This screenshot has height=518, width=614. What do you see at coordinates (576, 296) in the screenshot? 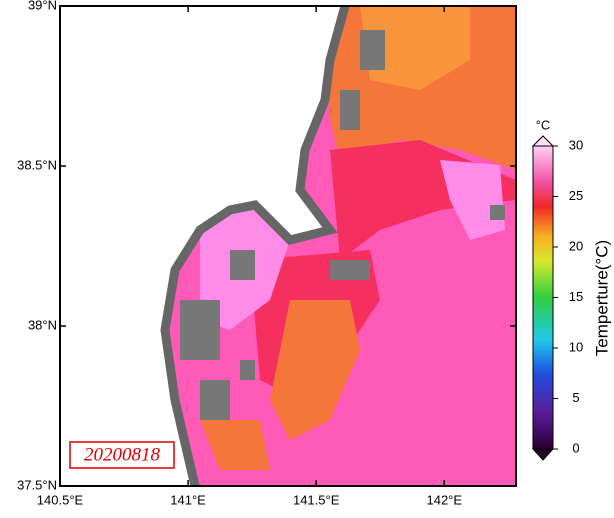
I see `colorbar-tick-label: 15` at bounding box center [576, 296].